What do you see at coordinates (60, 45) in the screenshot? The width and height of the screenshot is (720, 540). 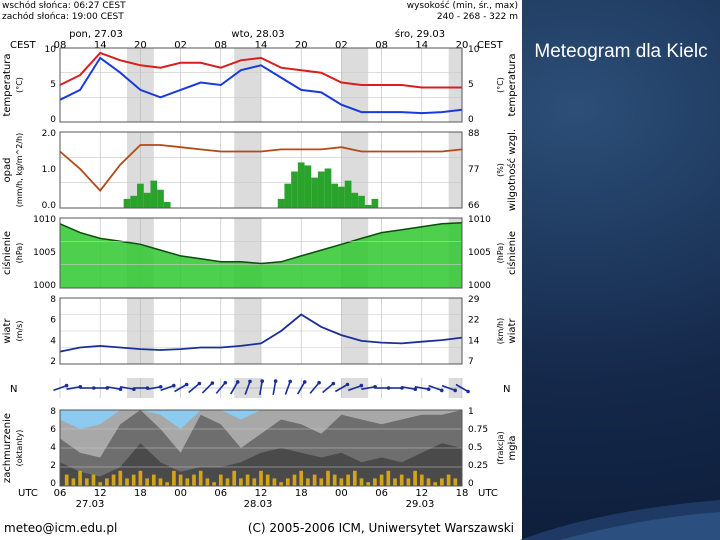 I see `cest-tick: 08` at bounding box center [60, 45].